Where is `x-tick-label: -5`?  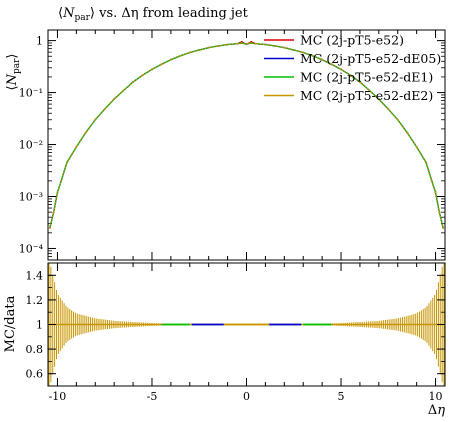 x-tick-label: -5 is located at coordinates (152, 396).